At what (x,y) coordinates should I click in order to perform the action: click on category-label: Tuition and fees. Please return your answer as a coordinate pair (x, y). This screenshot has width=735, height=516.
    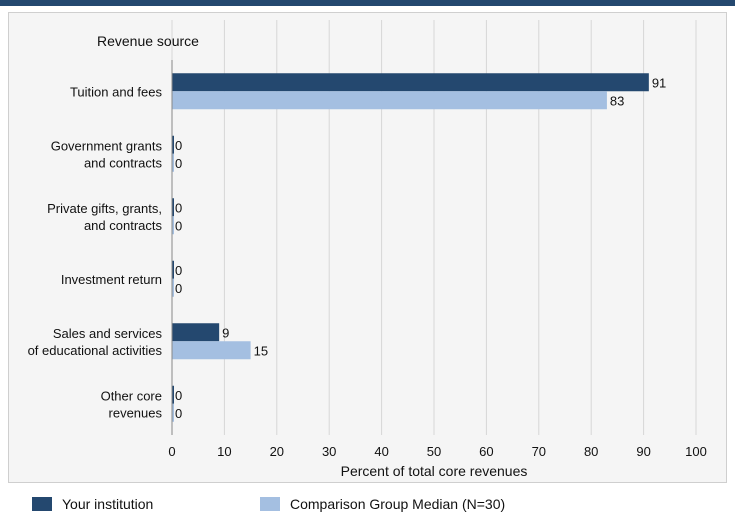
    Looking at the image, I should click on (116, 91).